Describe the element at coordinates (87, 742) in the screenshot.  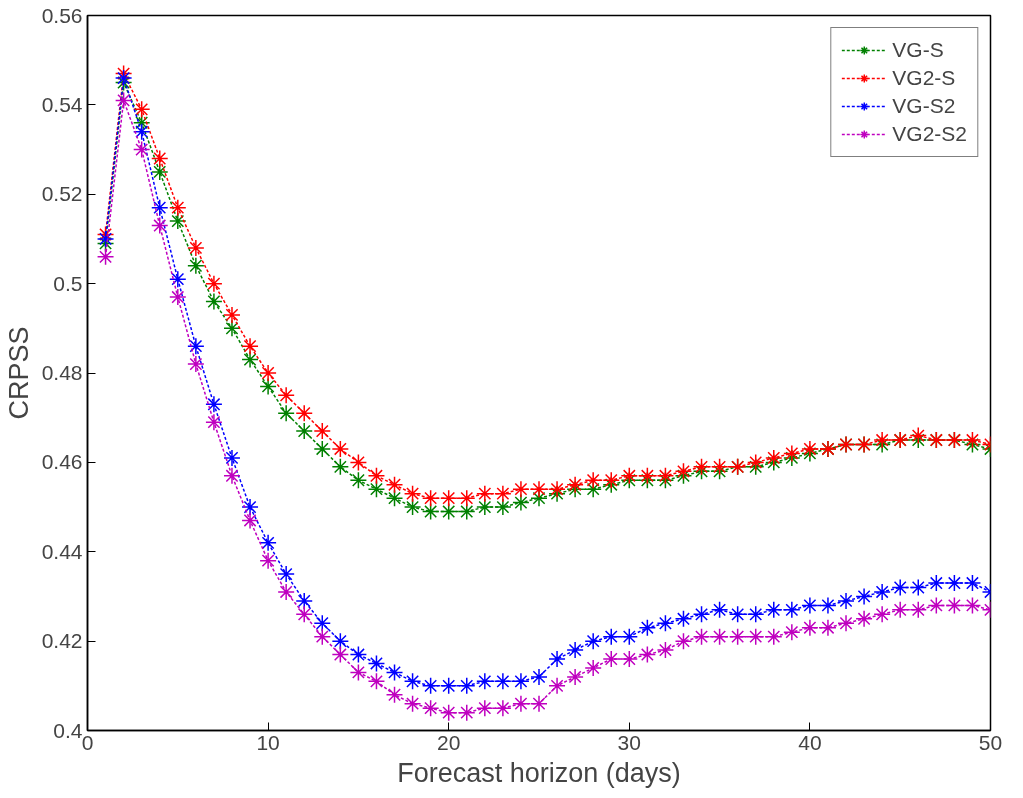
I see `x-tick-label: 0` at that location.